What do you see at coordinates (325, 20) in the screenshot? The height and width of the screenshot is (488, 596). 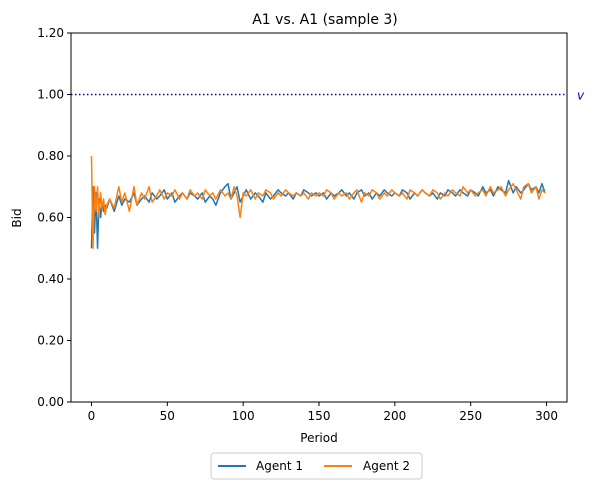 I see `chart-title: A1 vs. A1 (sample 3)` at bounding box center [325, 20].